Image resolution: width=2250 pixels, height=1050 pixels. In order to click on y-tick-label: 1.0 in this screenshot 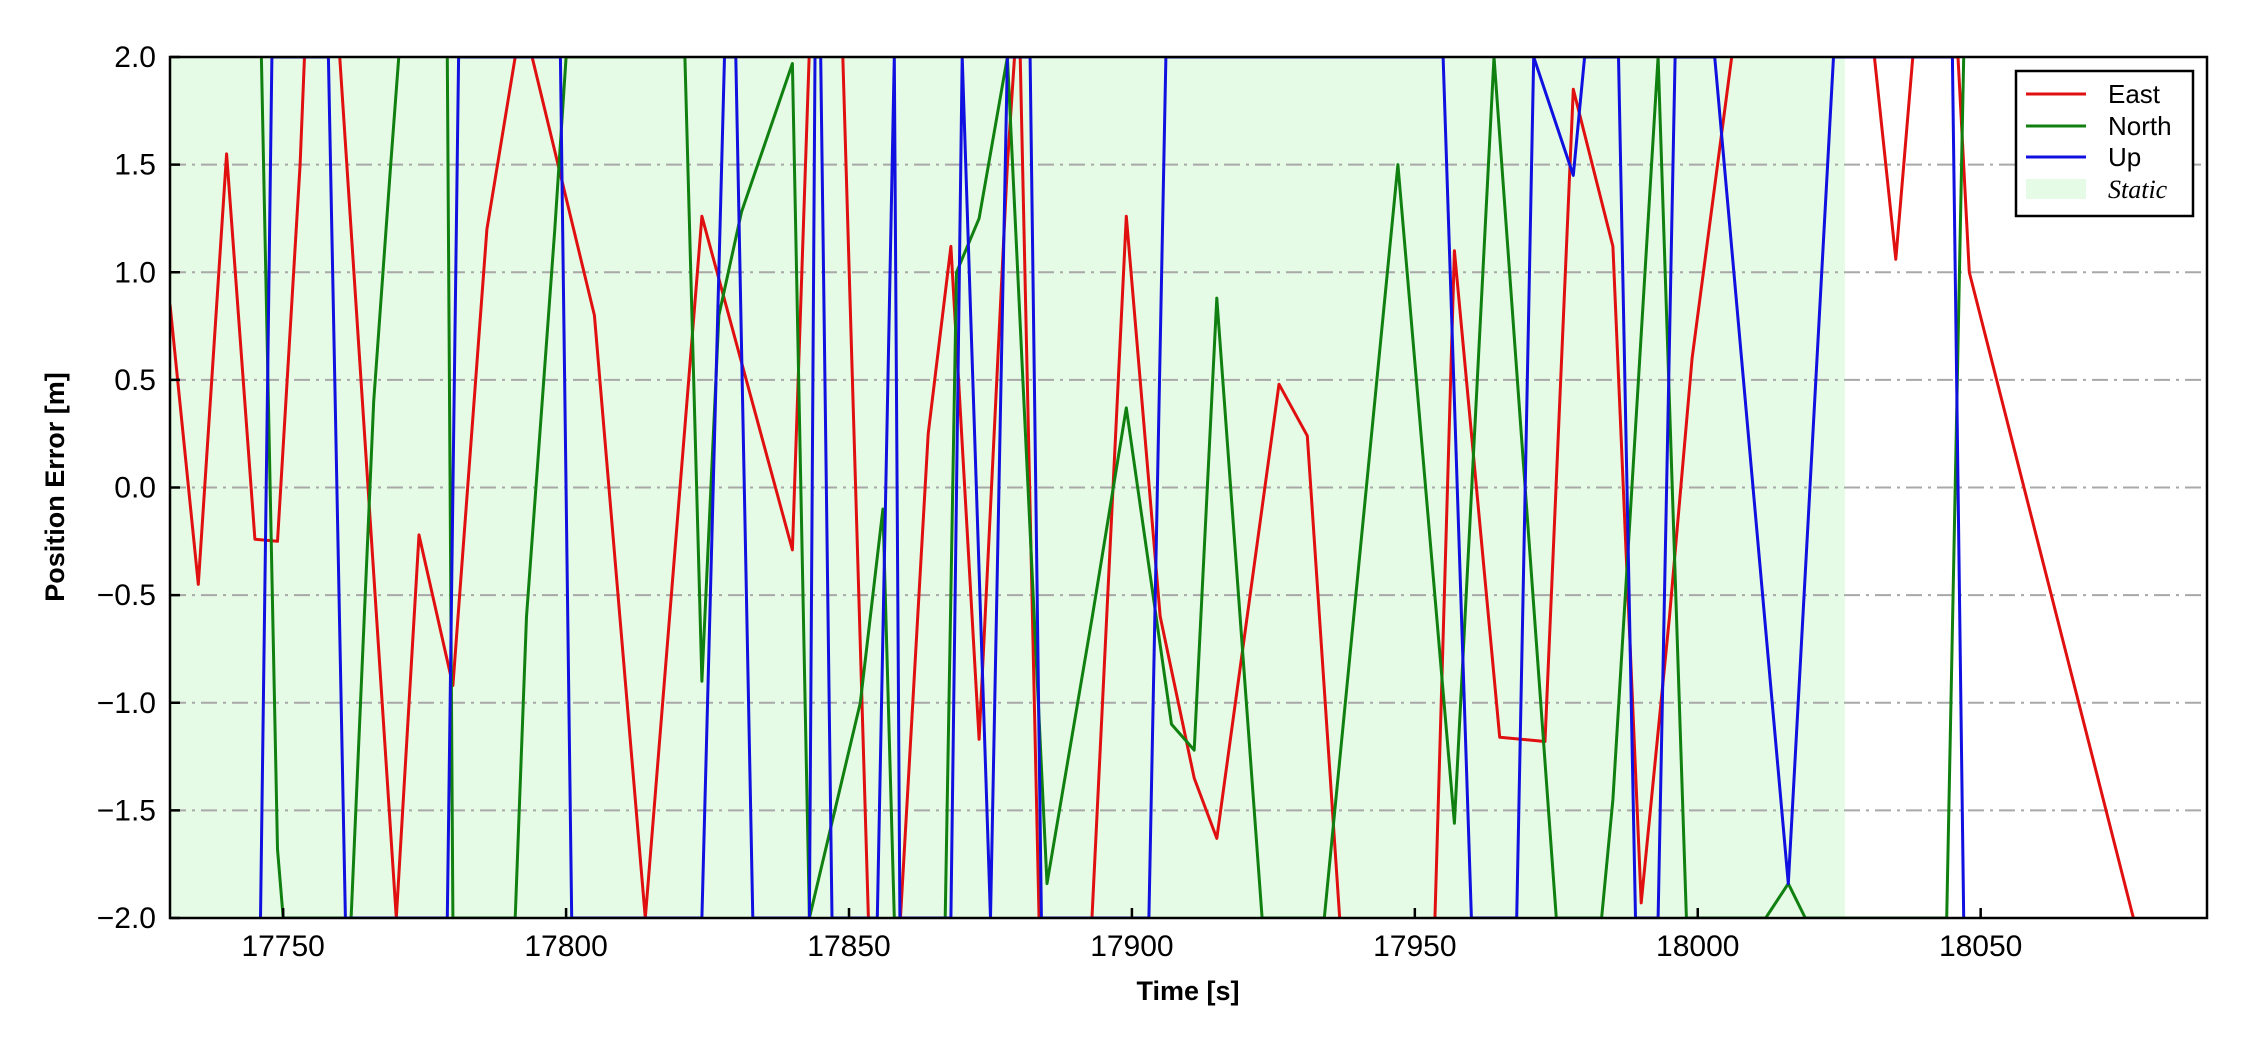, I will do `click(135, 272)`.